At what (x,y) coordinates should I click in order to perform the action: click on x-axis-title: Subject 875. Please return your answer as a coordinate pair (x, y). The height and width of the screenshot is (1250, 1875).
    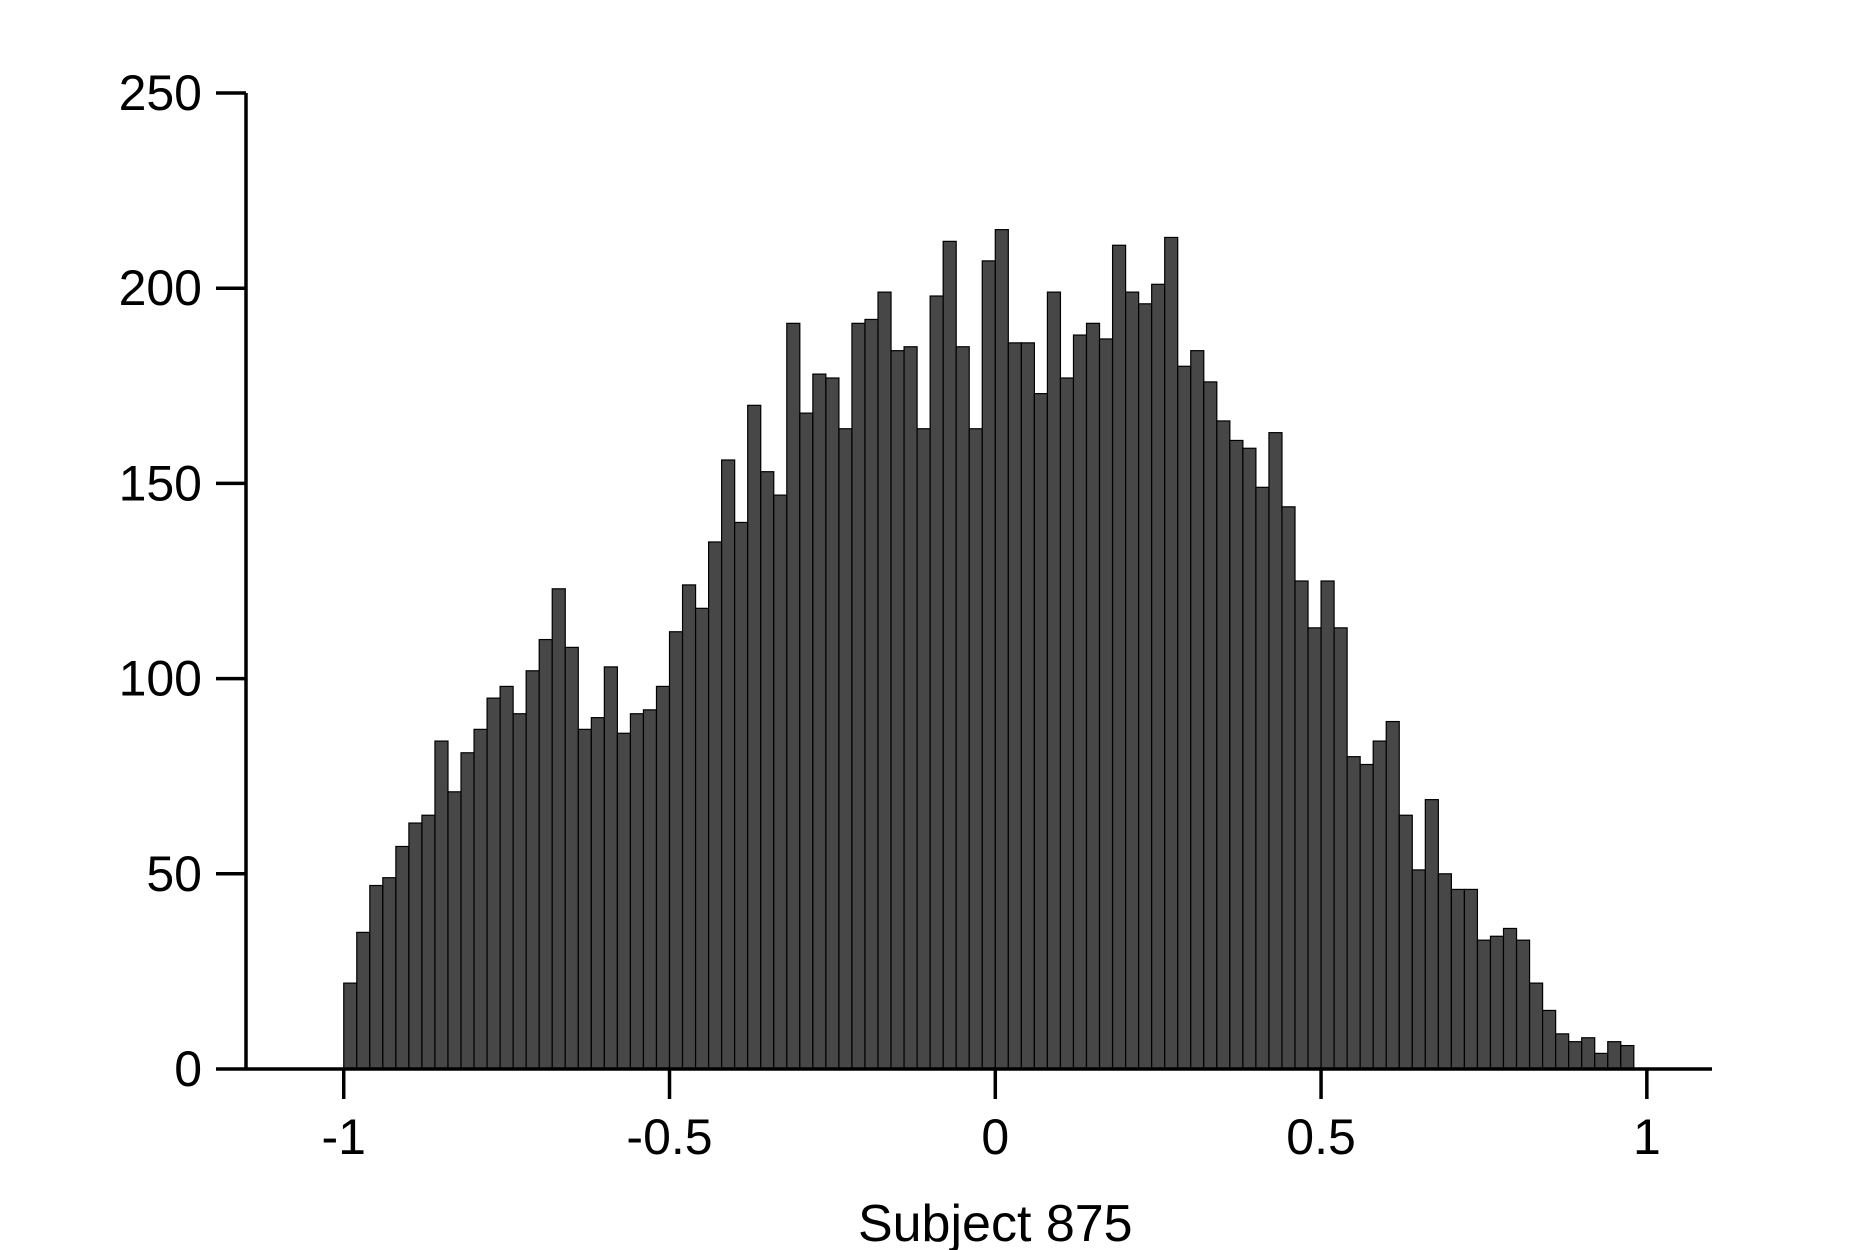
    Looking at the image, I should click on (995, 1222).